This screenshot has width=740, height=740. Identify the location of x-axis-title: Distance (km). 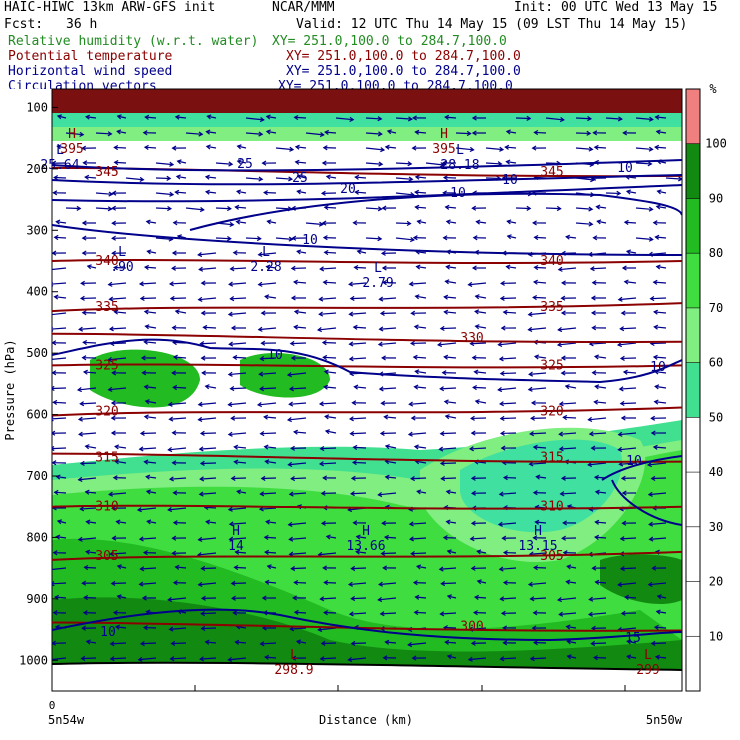
(366, 720).